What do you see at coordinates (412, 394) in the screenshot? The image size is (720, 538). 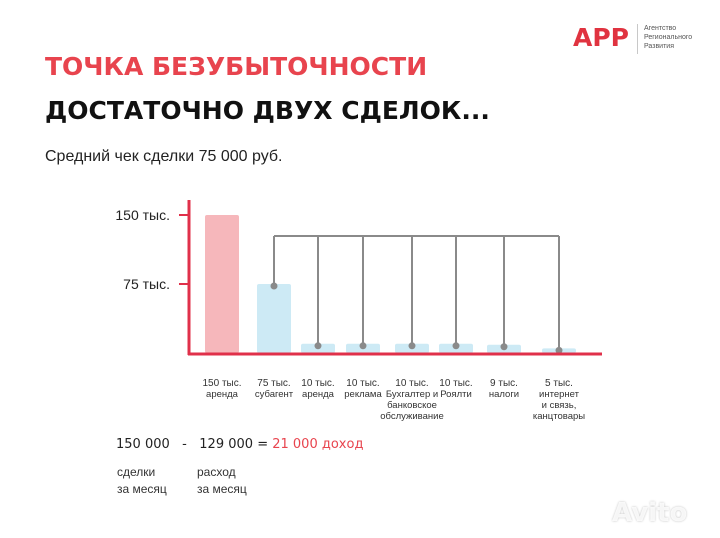 I see `category-label-5: Бухгалтер и` at bounding box center [412, 394].